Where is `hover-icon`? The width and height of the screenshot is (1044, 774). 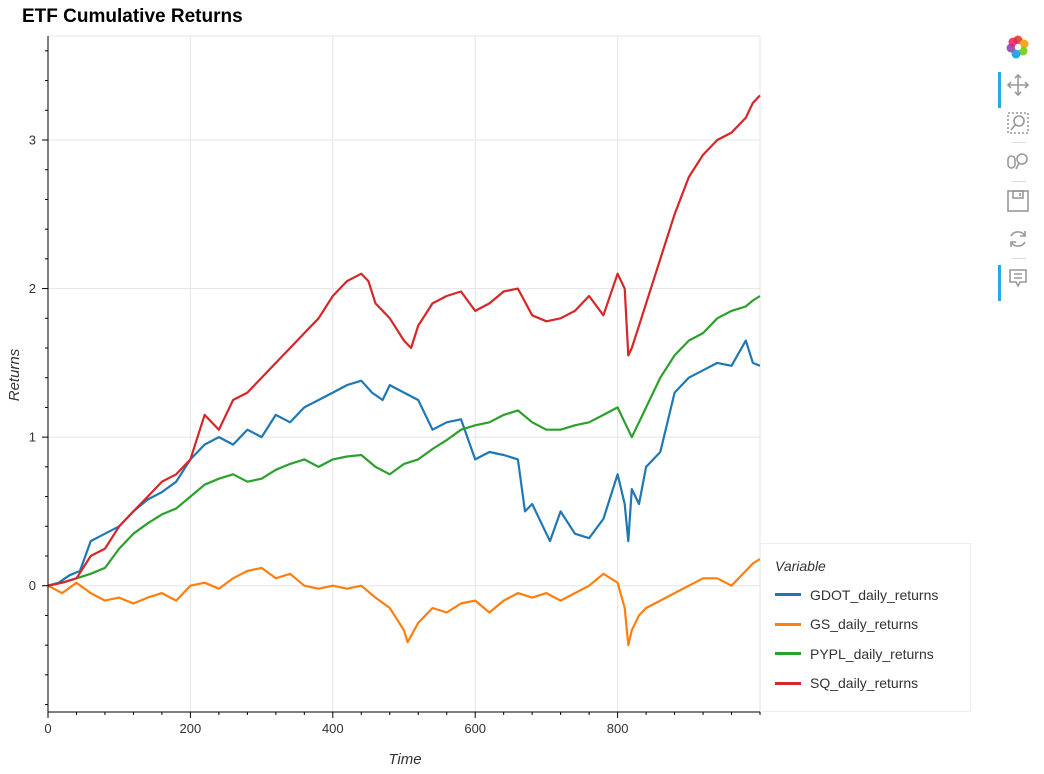 hover-icon is located at coordinates (1018, 278).